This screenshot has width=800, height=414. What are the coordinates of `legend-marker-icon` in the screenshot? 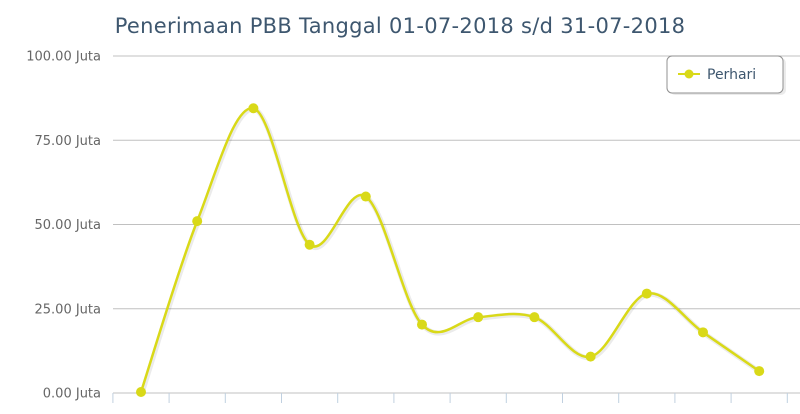 It's located at (689, 74).